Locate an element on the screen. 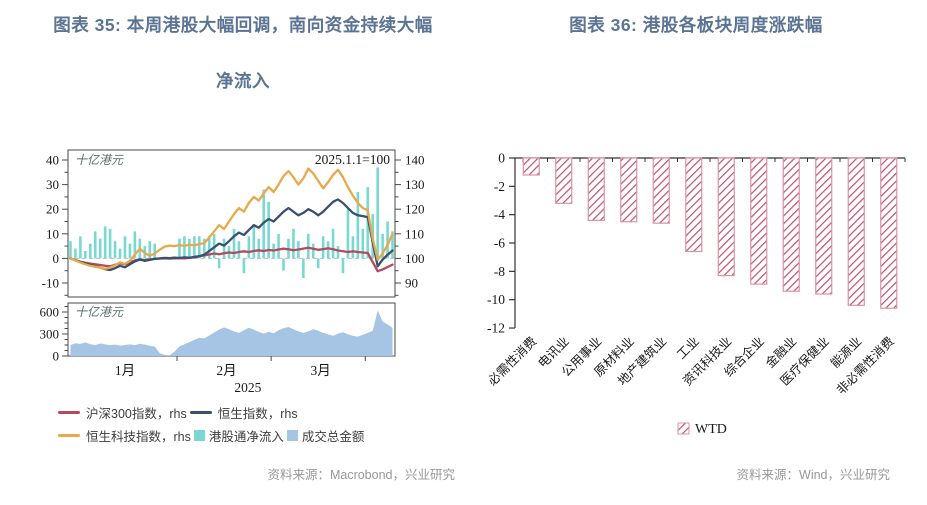 The height and width of the screenshot is (505, 927). fig36-legend: WTD is located at coordinates (702, 429).